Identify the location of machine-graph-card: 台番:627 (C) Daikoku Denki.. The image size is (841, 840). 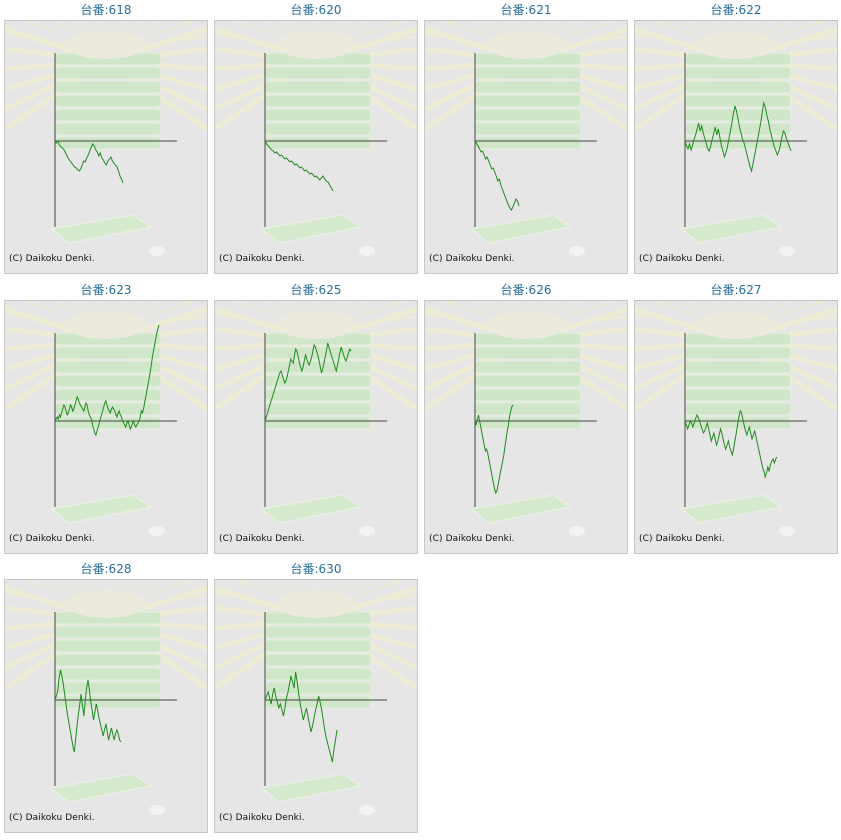
(736, 417).